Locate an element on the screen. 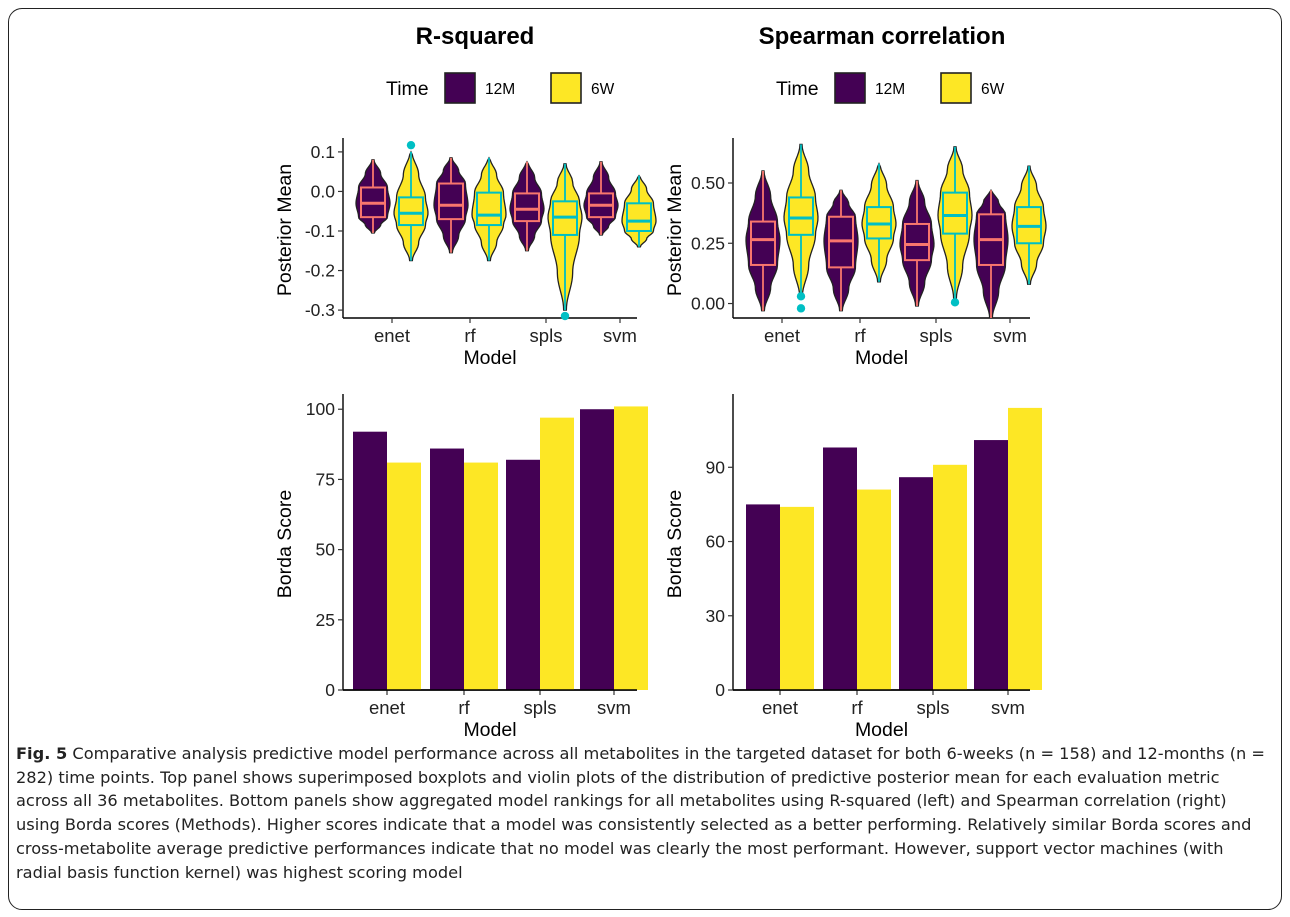 Image resolution: width=1290 pixels, height=917 pixels. violin-6W-spls is located at coordinates (955, 223).